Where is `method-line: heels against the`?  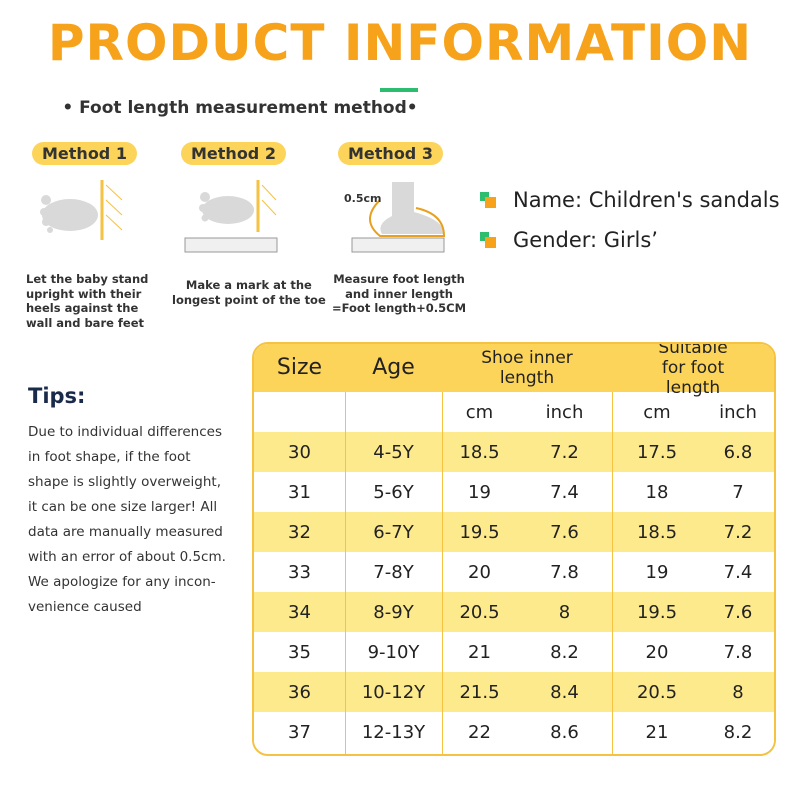 method-line: heels against the is located at coordinates (82, 308).